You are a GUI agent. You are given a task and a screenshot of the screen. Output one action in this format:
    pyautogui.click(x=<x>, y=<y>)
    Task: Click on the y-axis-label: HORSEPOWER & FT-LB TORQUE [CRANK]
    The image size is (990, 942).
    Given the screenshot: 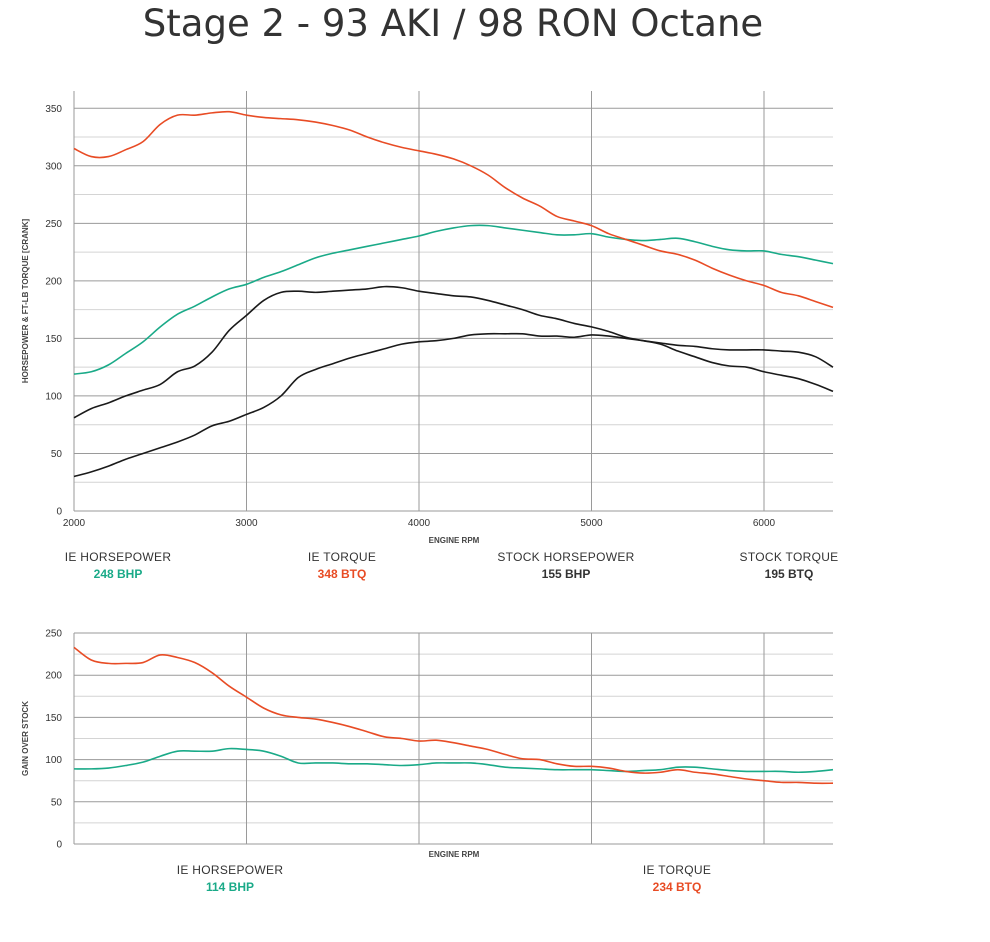 What is the action you would take?
    pyautogui.click(x=25, y=301)
    